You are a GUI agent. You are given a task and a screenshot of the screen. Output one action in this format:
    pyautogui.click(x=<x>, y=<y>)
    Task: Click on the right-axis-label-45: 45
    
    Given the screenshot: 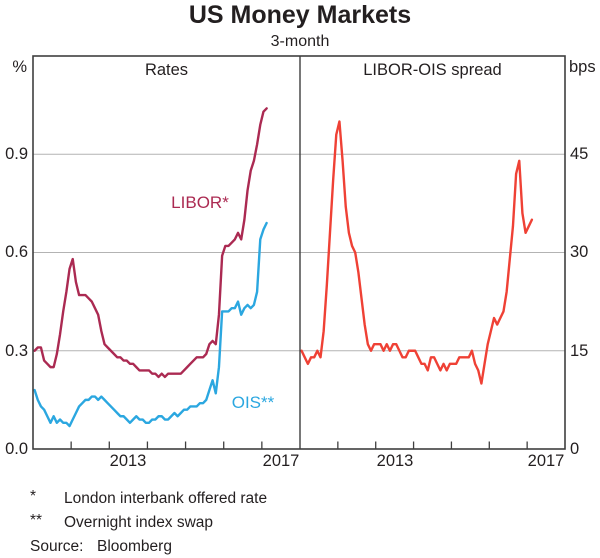 What is the action you would take?
    pyautogui.click(x=579, y=154)
    